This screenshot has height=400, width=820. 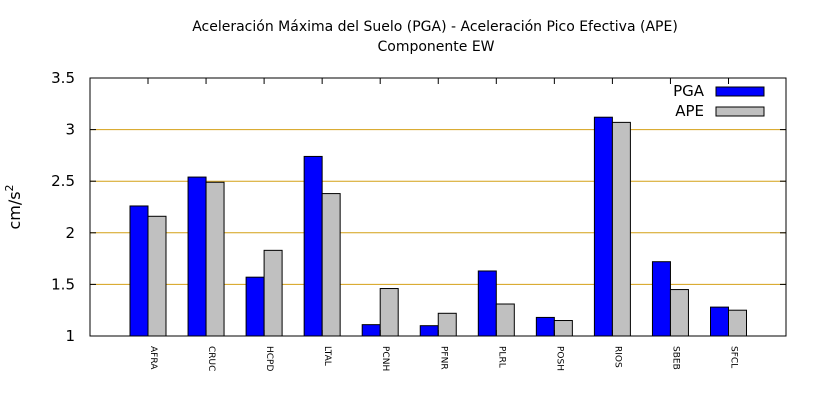 What do you see at coordinates (443, 358) in the screenshot?
I see `x-tick-label: PFNR` at bounding box center [443, 358].